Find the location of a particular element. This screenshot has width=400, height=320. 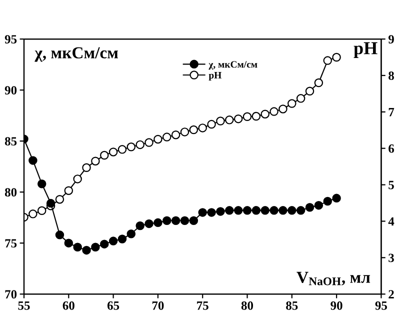

y2-tick-label: 5 is located at coordinates (391, 185).